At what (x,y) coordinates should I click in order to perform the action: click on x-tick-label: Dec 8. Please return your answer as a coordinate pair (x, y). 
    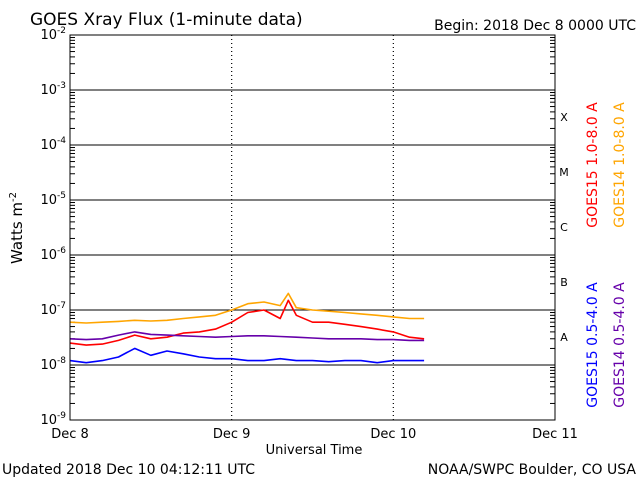
    Looking at the image, I should click on (70, 434).